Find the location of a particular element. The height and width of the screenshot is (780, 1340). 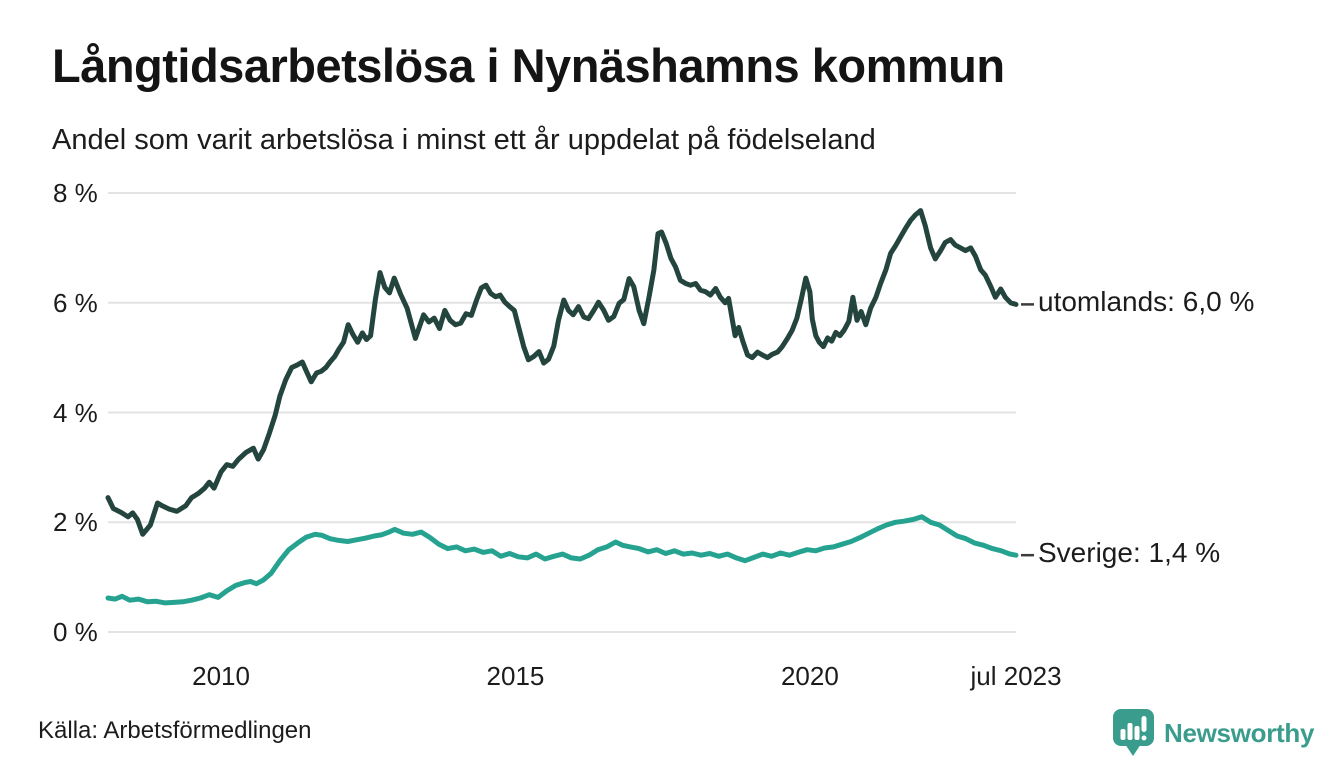

newsworthy-logo: Newsworthy is located at coordinates (1213, 733).